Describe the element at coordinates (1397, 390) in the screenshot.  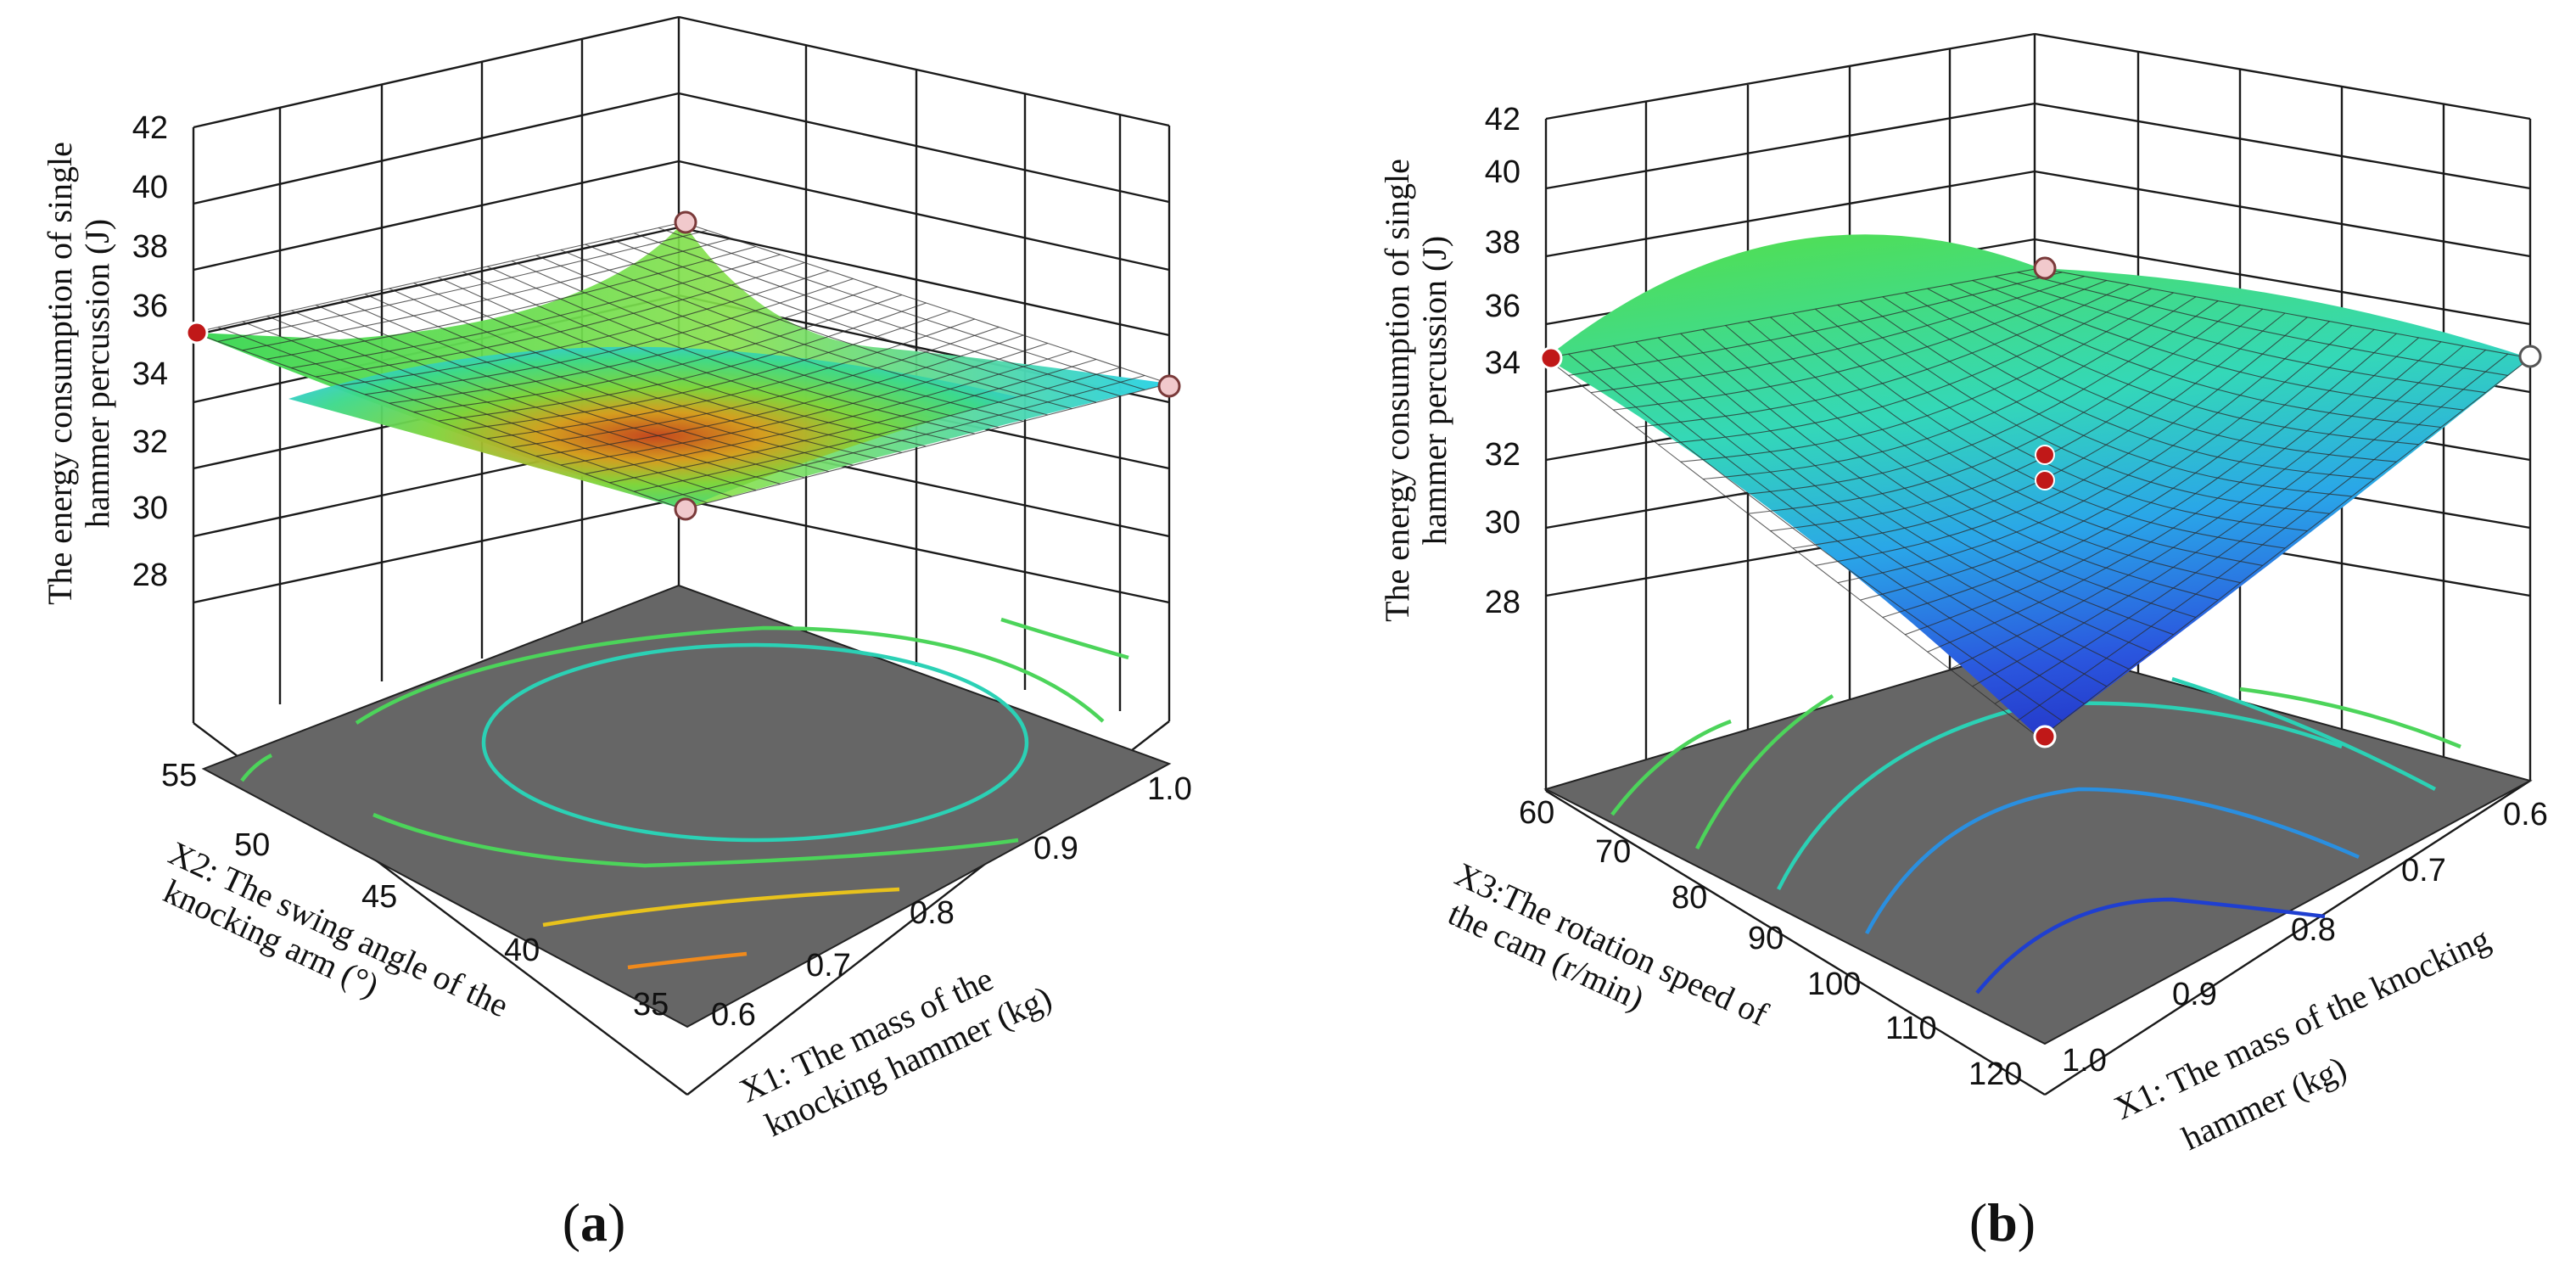
I see `panel-b-zlabel-line1: The energy consumption of single` at that location.